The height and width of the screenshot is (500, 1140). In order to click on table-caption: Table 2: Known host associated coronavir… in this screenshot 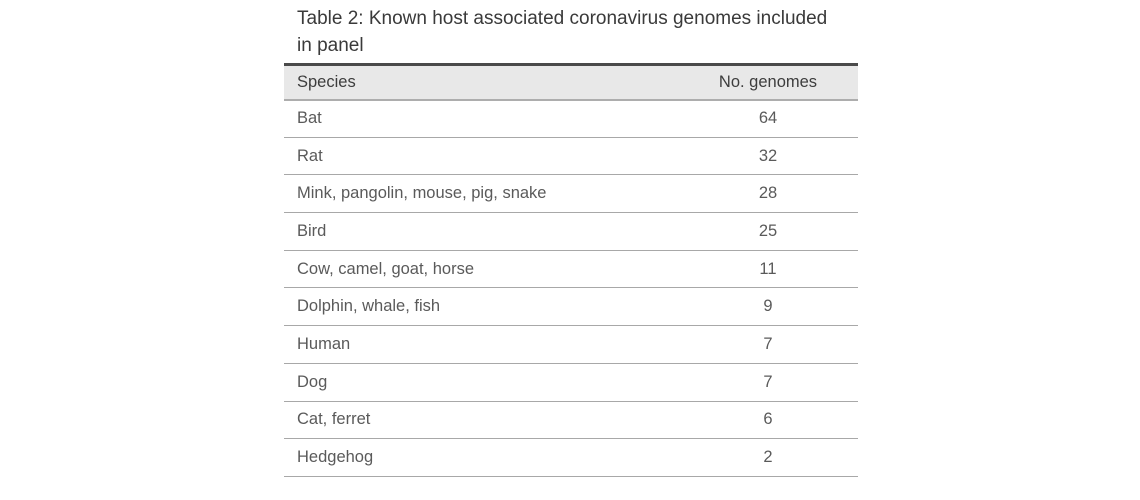, I will do `click(562, 32)`.